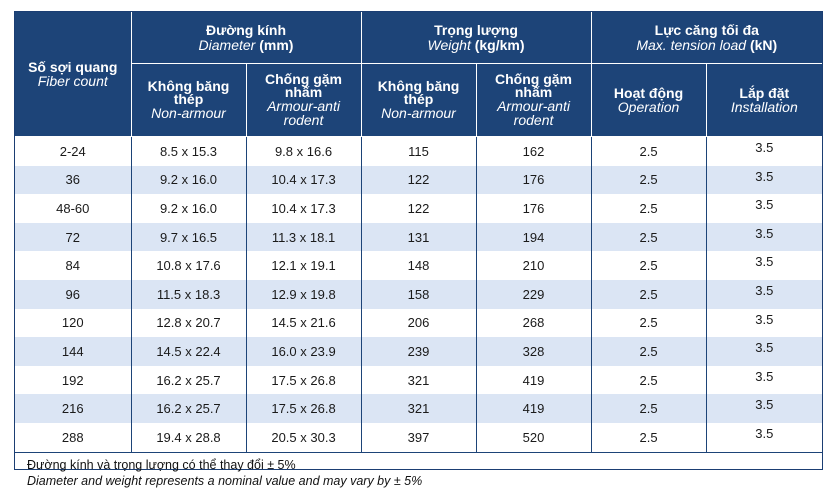 The image size is (837, 489). Describe the element at coordinates (189, 323) in the screenshot. I see `cell-diameter-non-armour: 12.8 x 20.7` at that location.